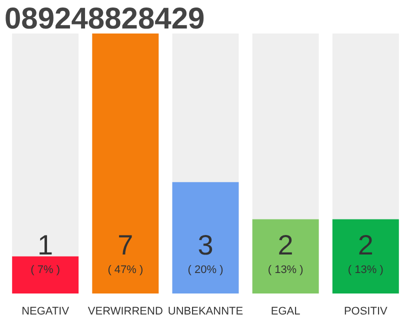 This screenshot has width=410, height=320. What do you see at coordinates (206, 245) in the screenshot?
I see `data-label: 3` at bounding box center [206, 245].